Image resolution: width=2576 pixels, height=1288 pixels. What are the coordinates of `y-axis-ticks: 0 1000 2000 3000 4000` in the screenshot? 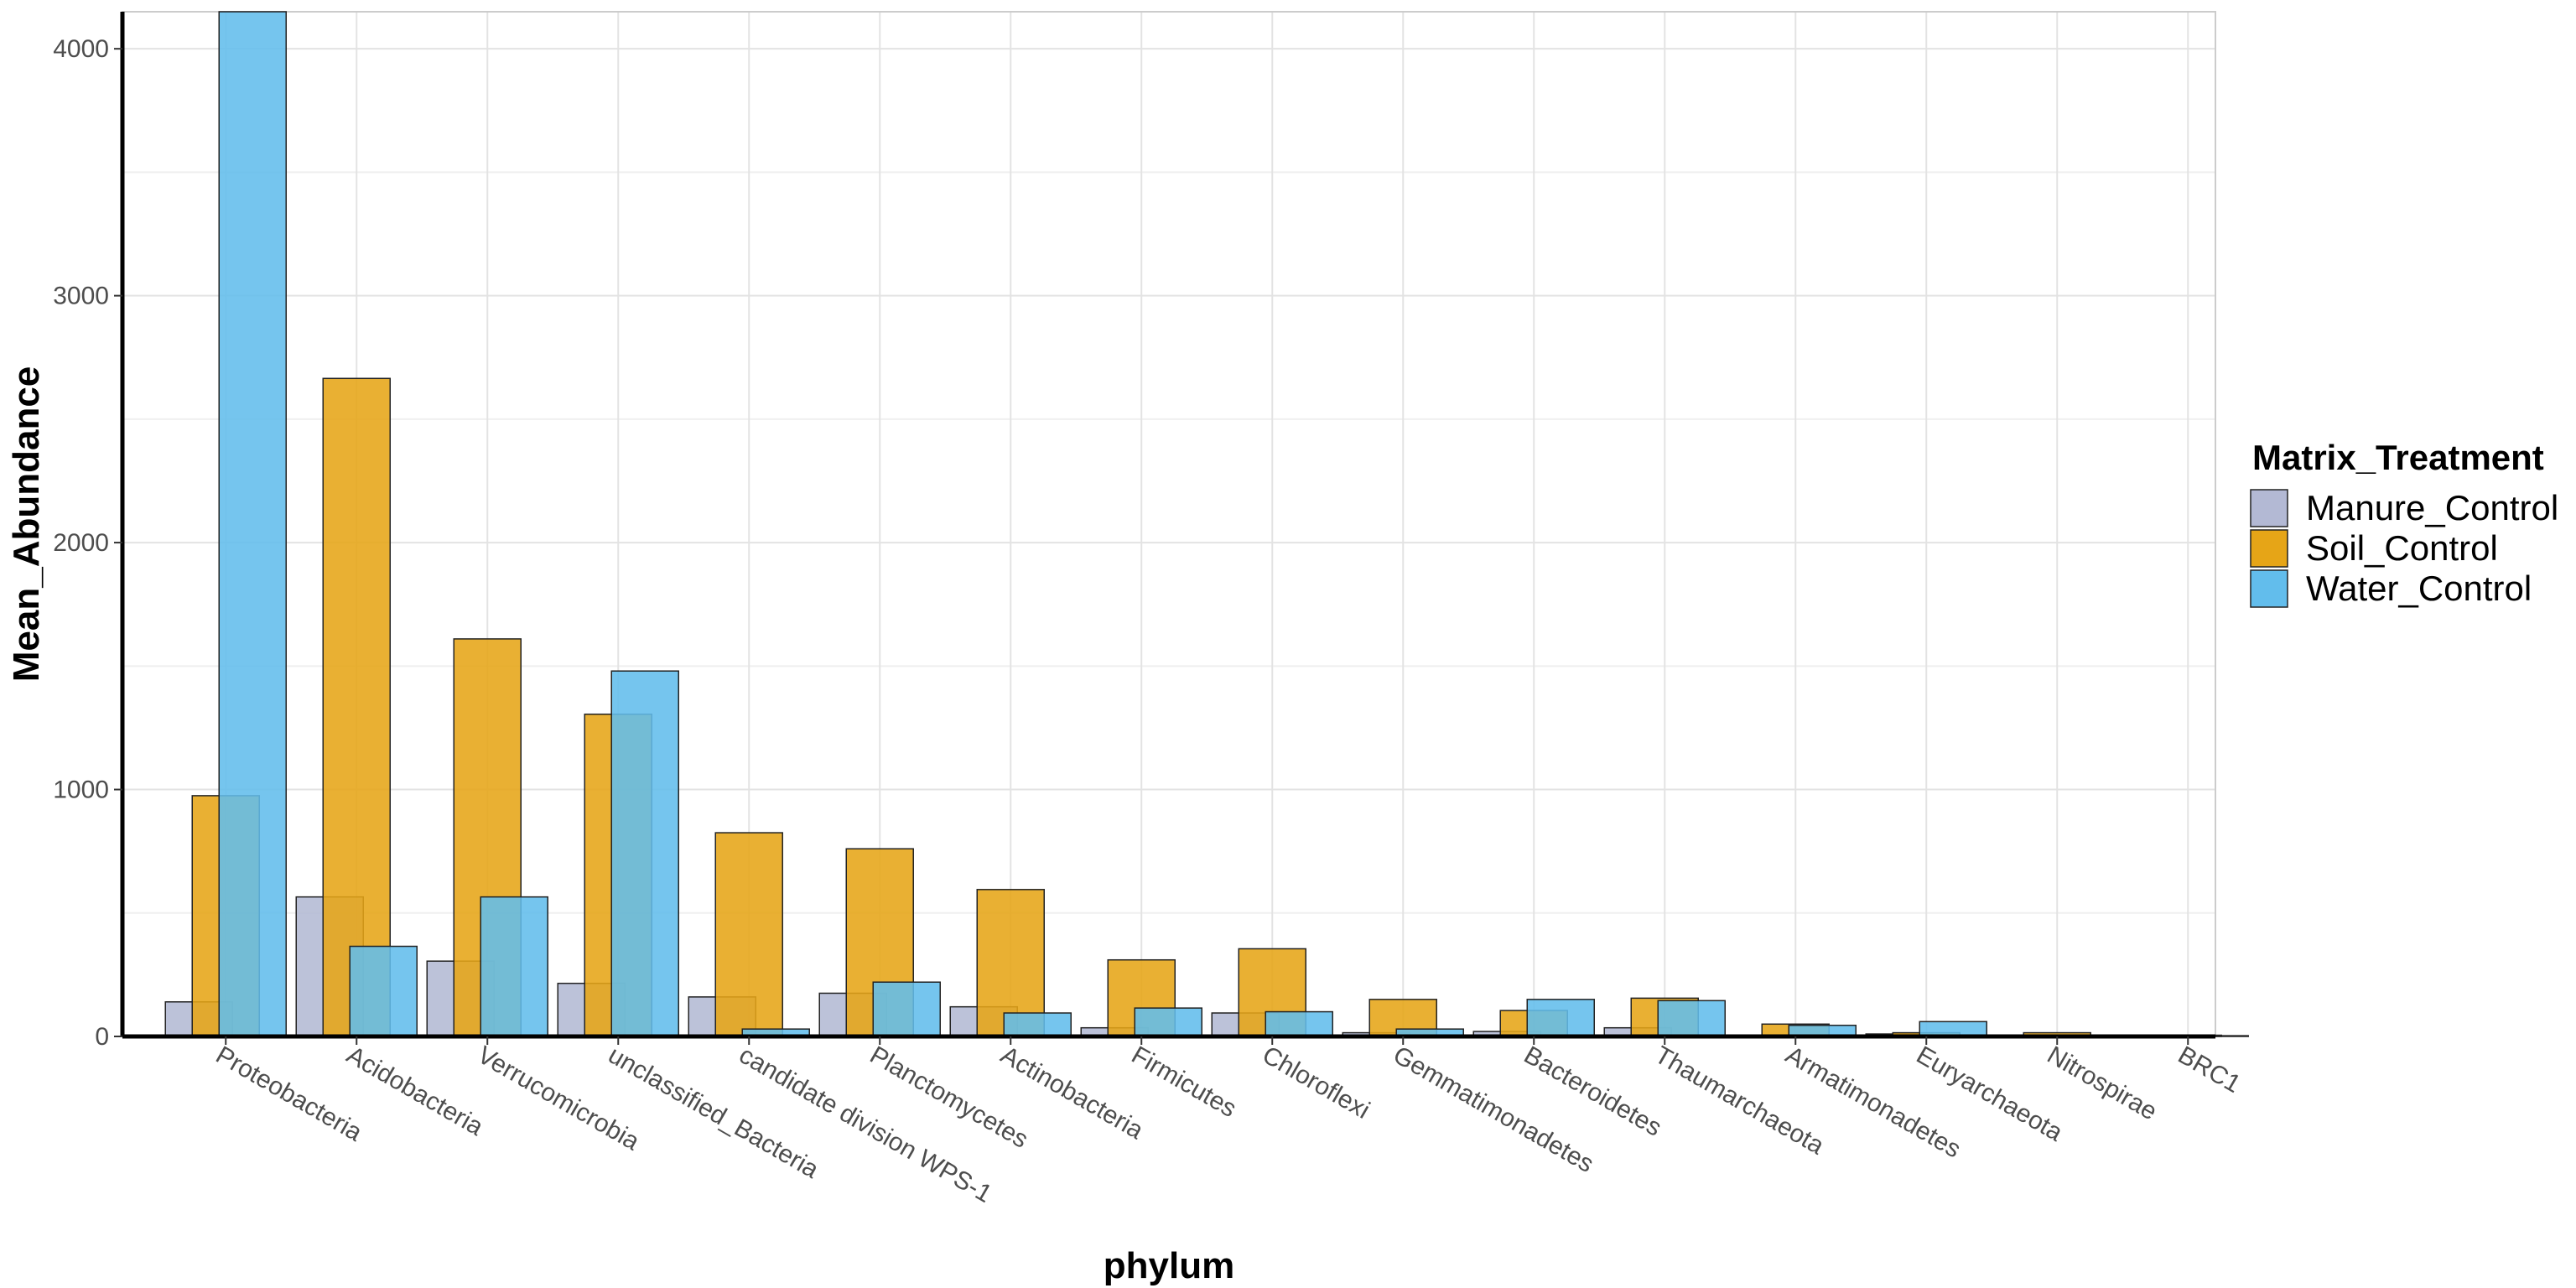 It's located at (87, 543).